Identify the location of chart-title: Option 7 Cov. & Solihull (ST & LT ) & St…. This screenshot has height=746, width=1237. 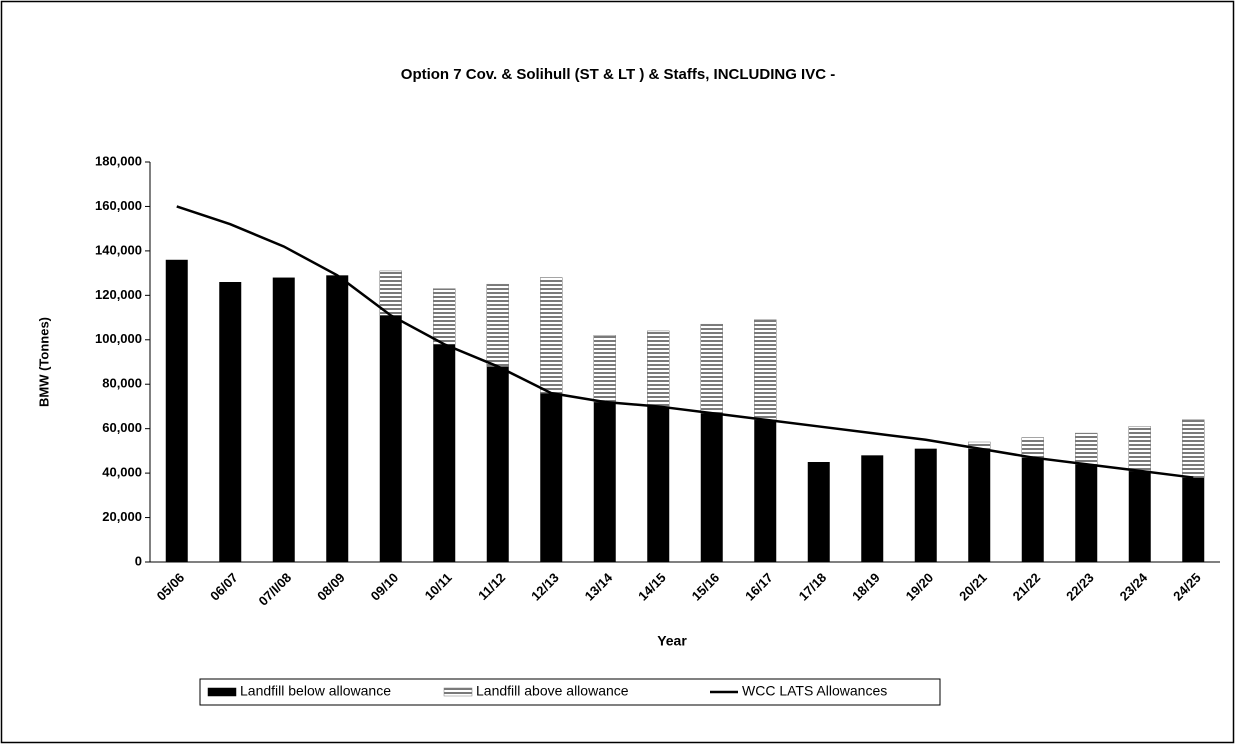
(618, 74).